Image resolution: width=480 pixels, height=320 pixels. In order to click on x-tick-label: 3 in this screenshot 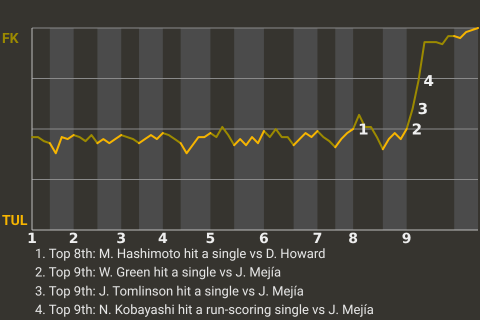, I will do `click(121, 238)`.